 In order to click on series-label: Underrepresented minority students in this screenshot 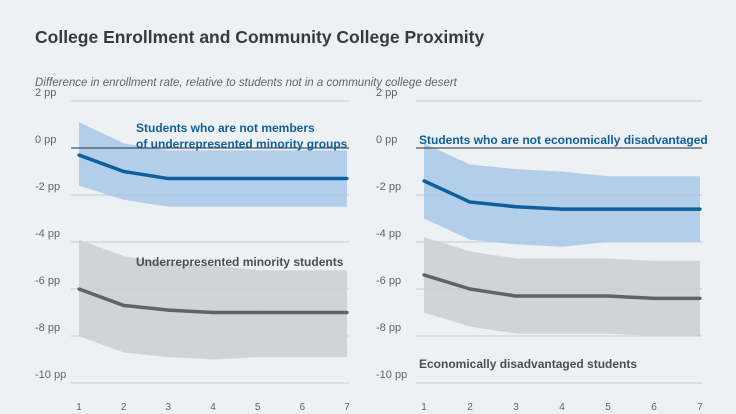, I will do `click(240, 262)`.